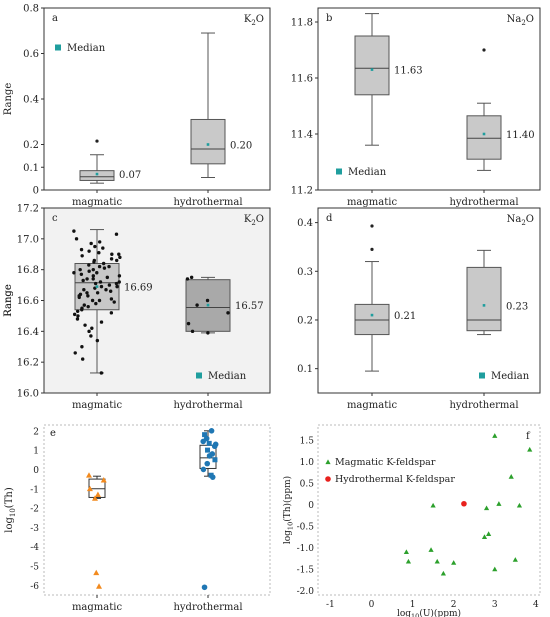 This screenshot has height=617, width=550. I want to click on y-tick-label: 0.6, so click(31, 54).